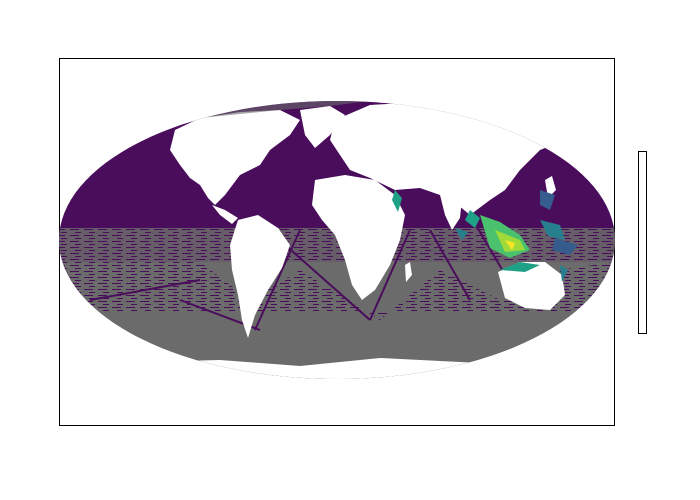 Image resolution: width=700 pixels, height=500 pixels. What do you see at coordinates (447, 158) in the screenshot?
I see `eurasia` at bounding box center [447, 158].